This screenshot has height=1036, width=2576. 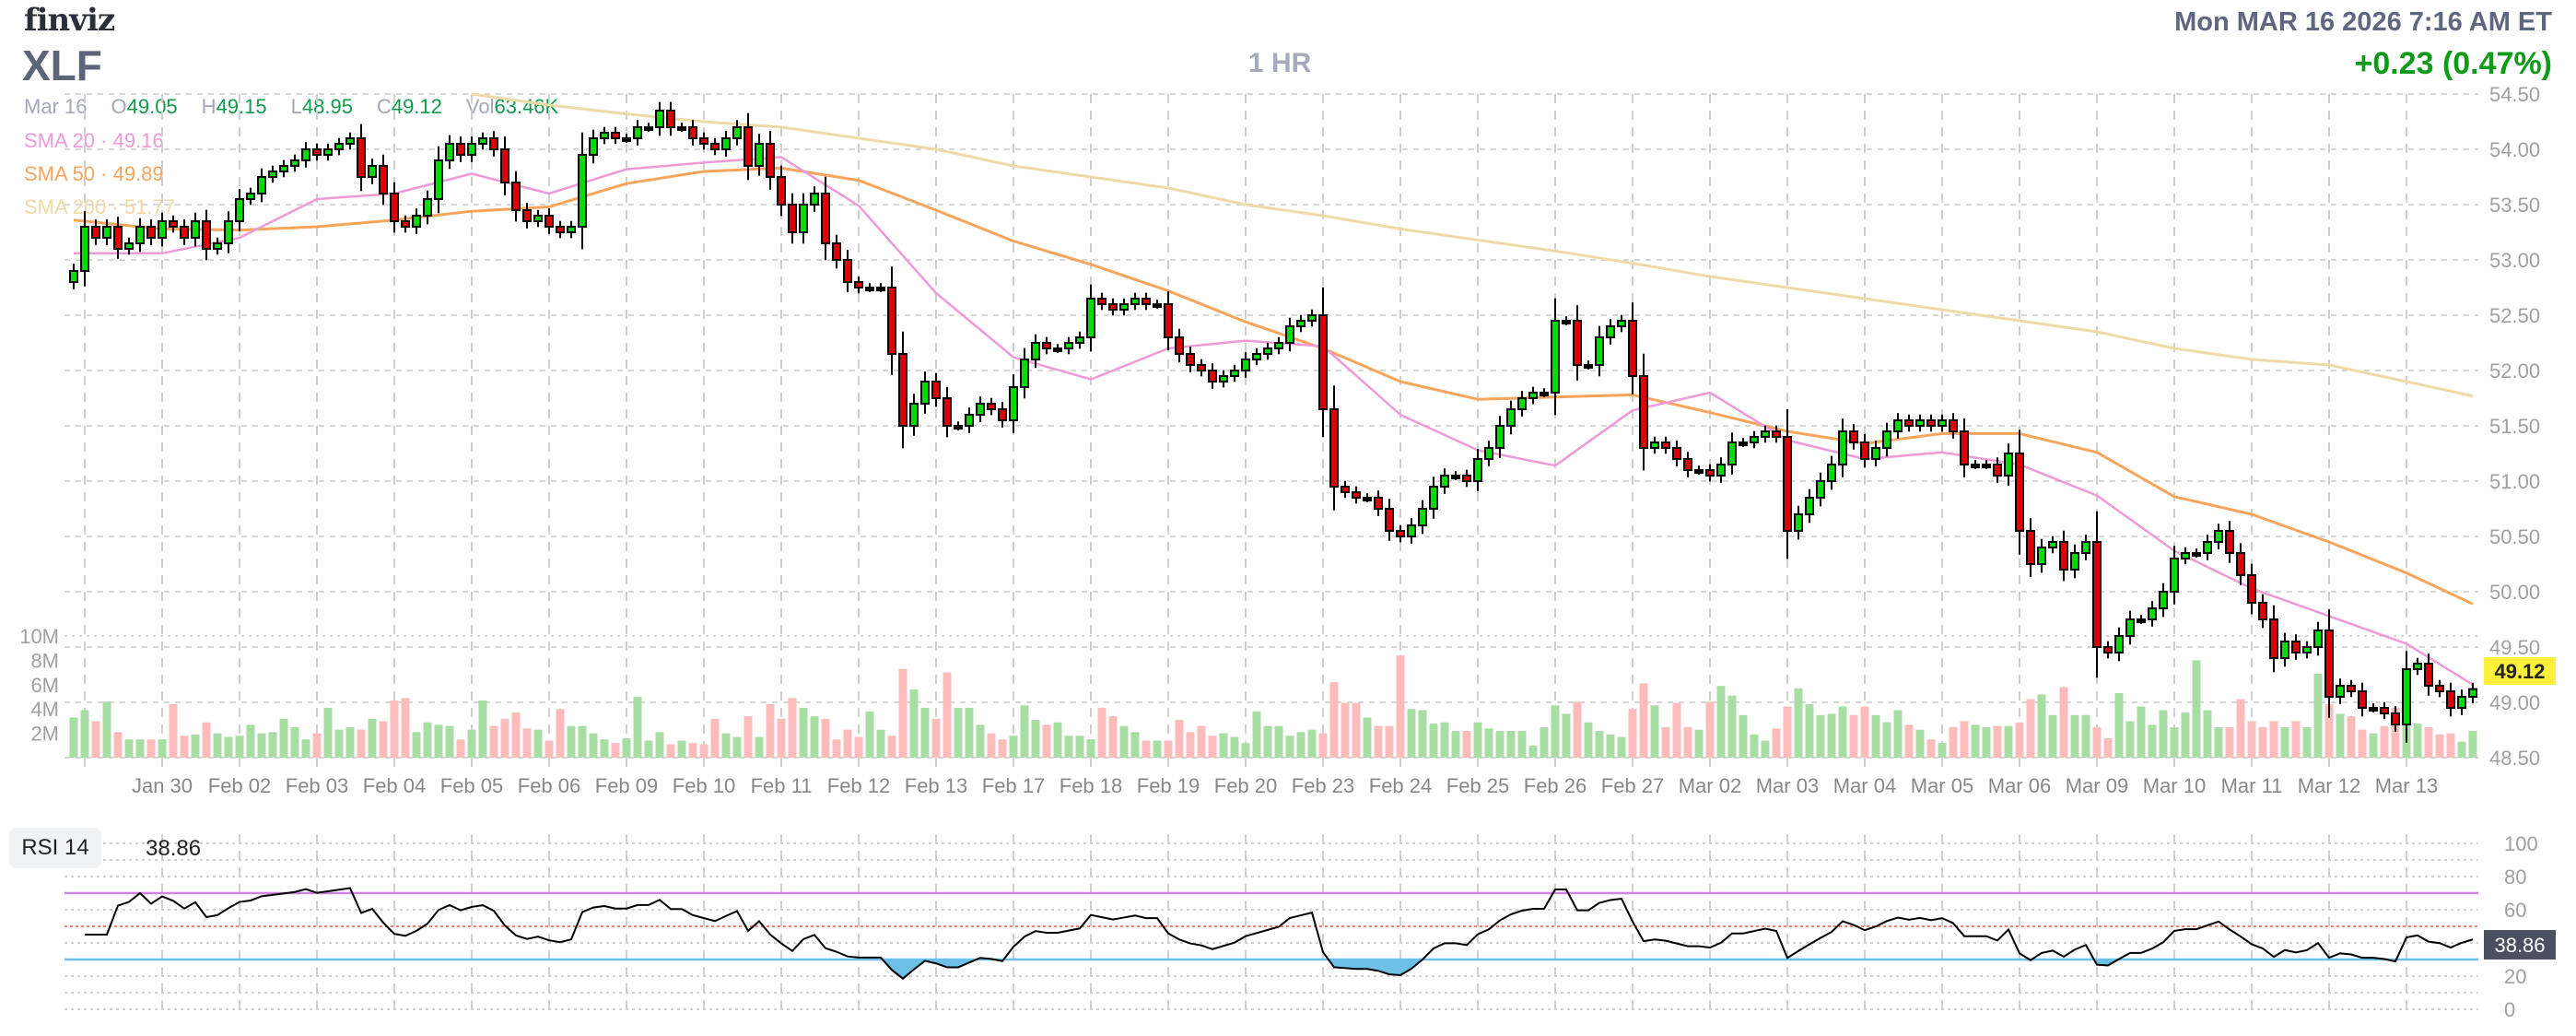 What do you see at coordinates (99, 206) in the screenshot?
I see `sma200-legend: SMA 200 · 51.77` at bounding box center [99, 206].